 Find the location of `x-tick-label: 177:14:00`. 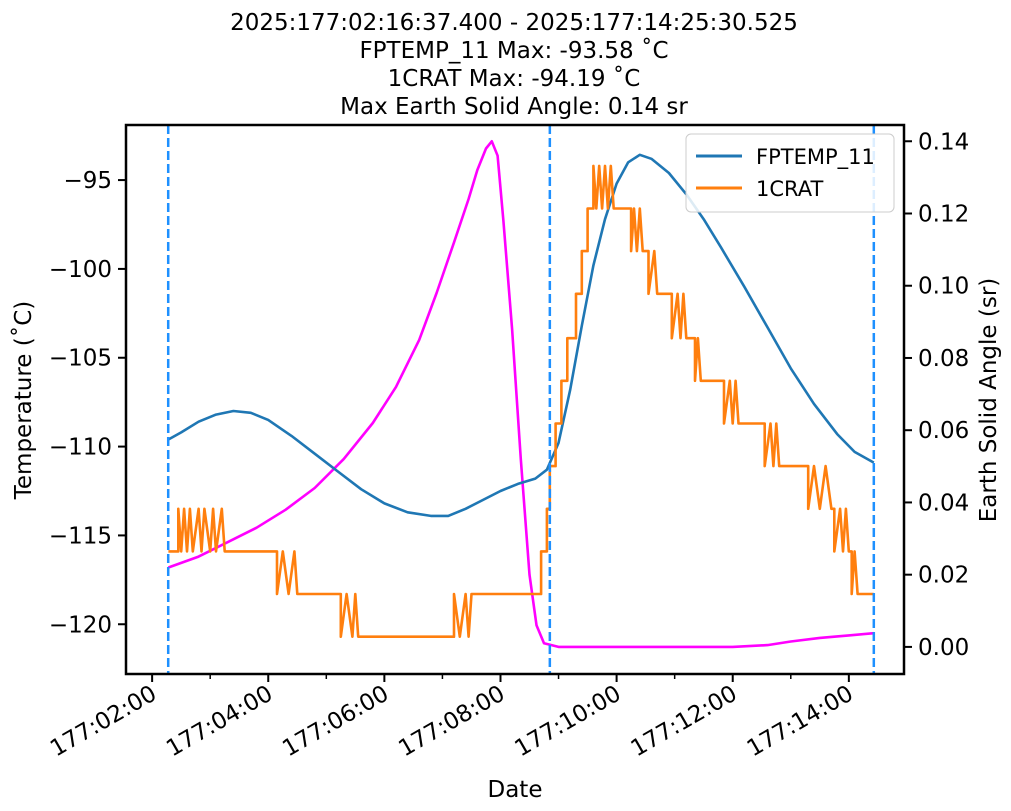

x-tick-label: 177:14:00 is located at coordinates (800, 721).